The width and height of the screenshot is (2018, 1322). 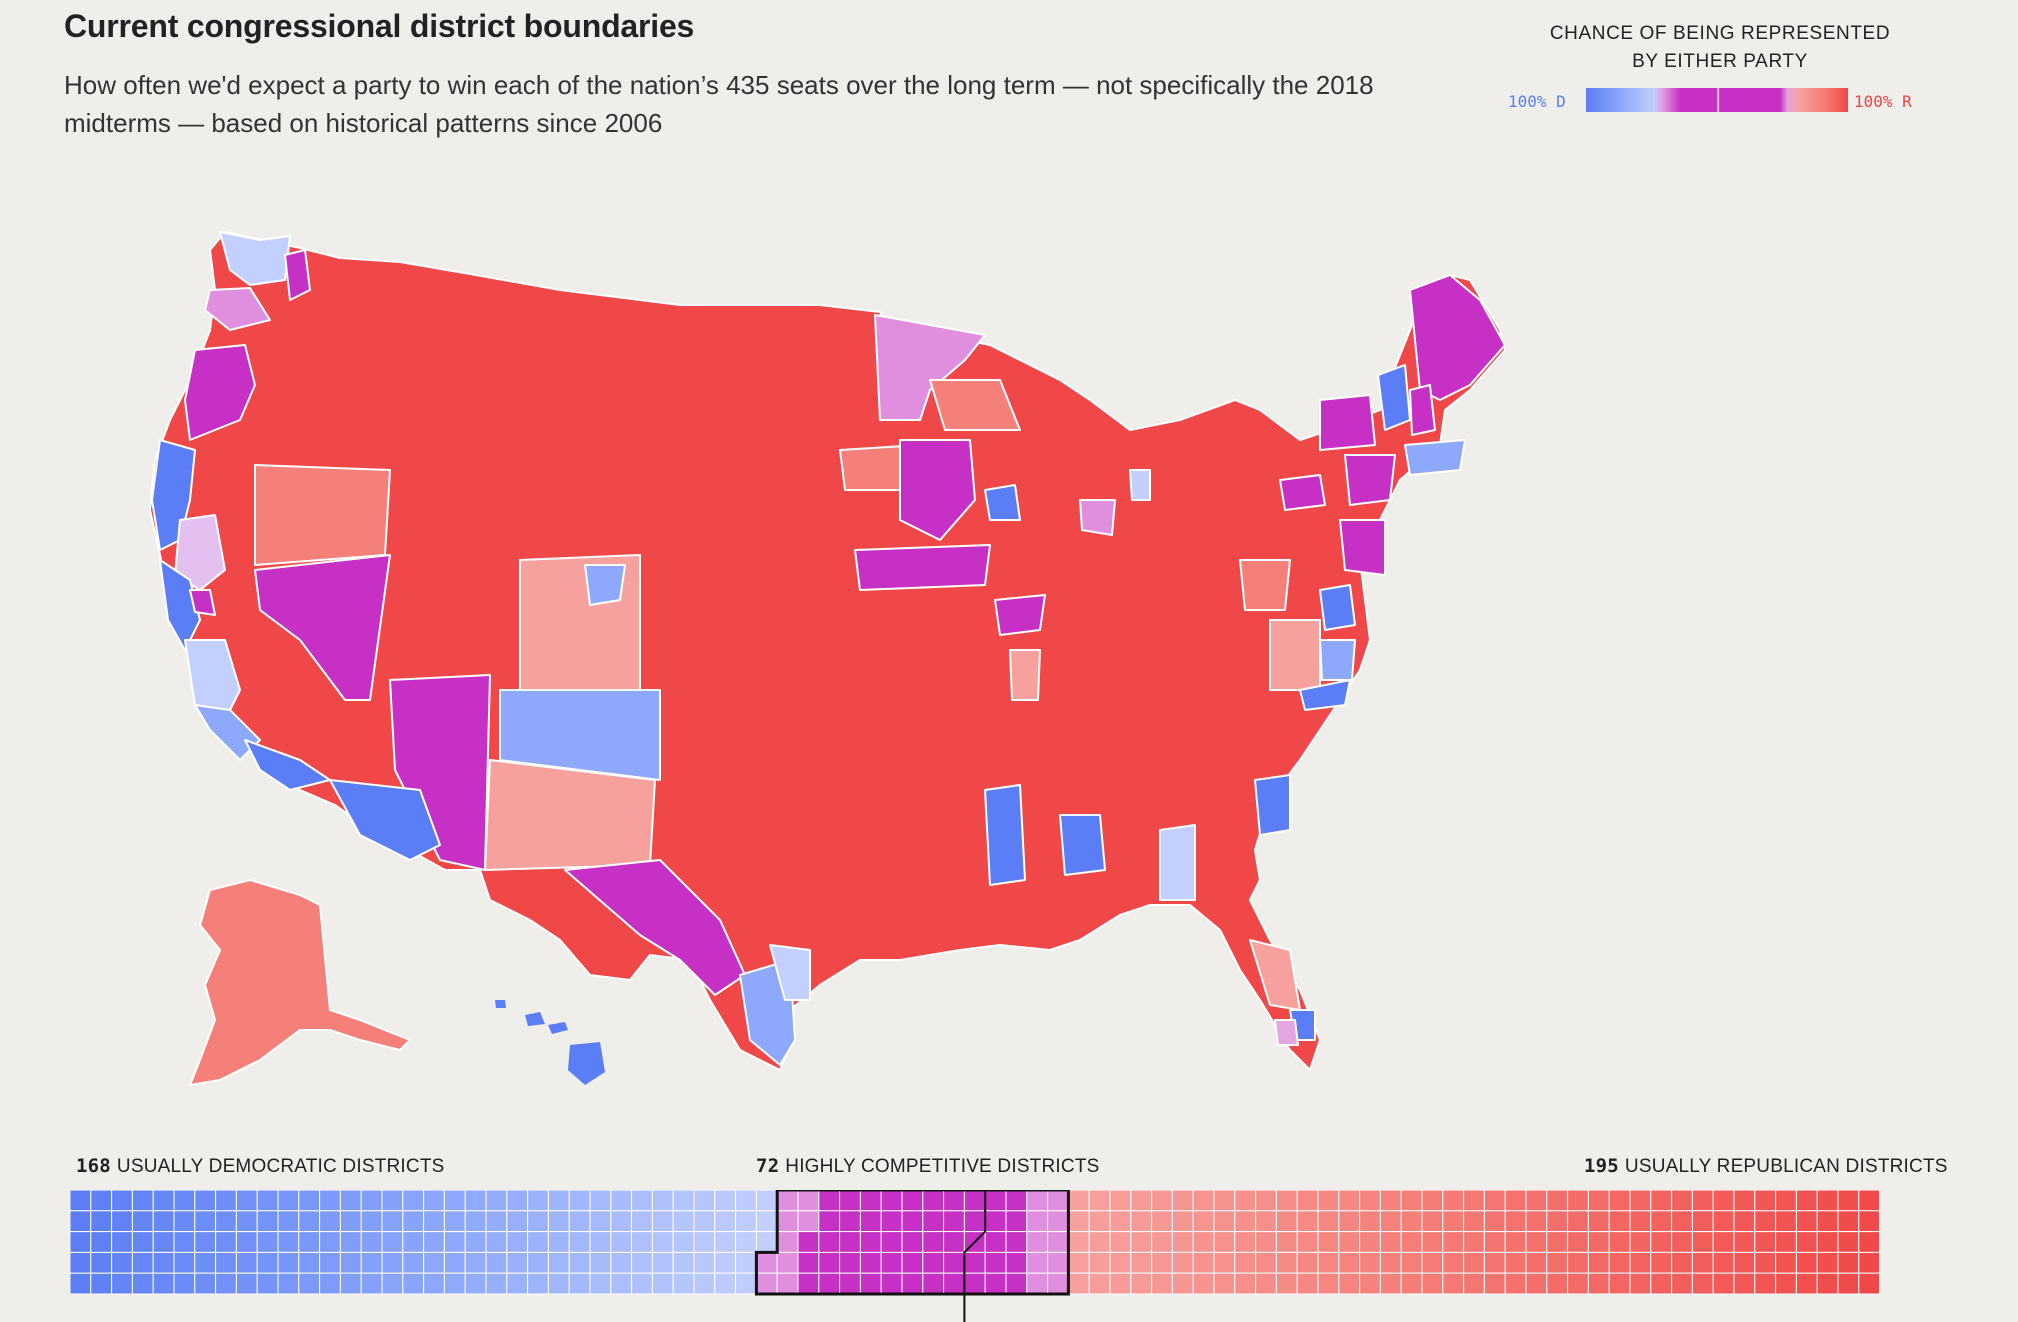 What do you see at coordinates (655, 927) in the screenshot?
I see `district-tx-swing` at bounding box center [655, 927].